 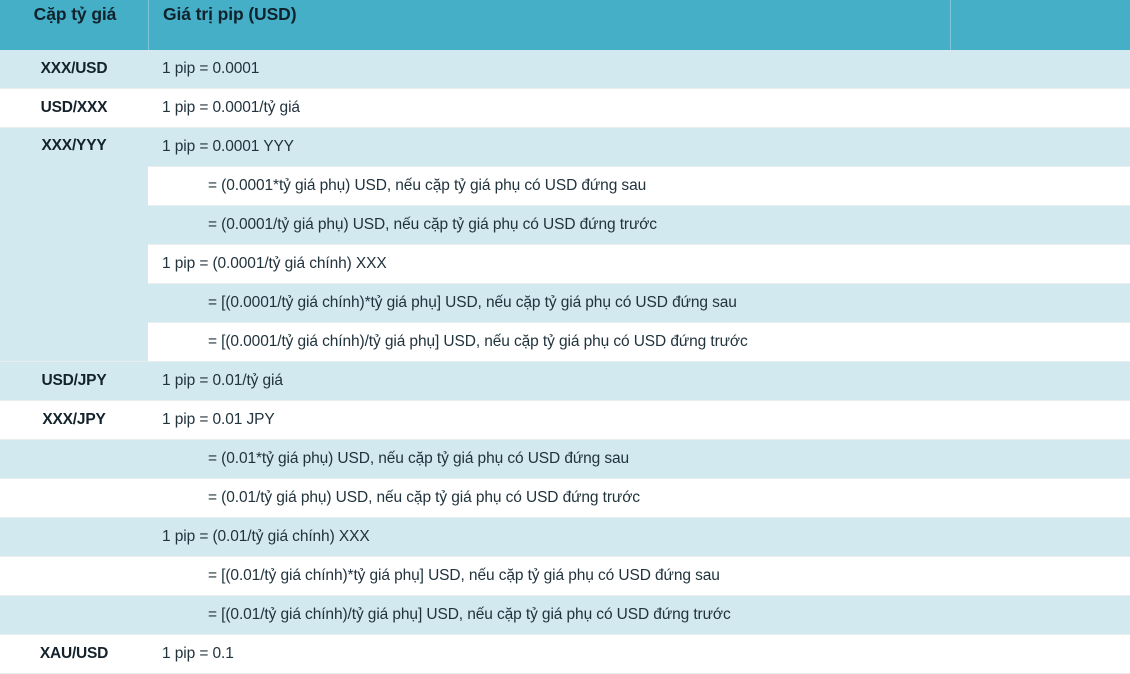 I want to click on table-row: USD/JPY 1 pip = 0.01/tỷ giá, so click(x=565, y=381).